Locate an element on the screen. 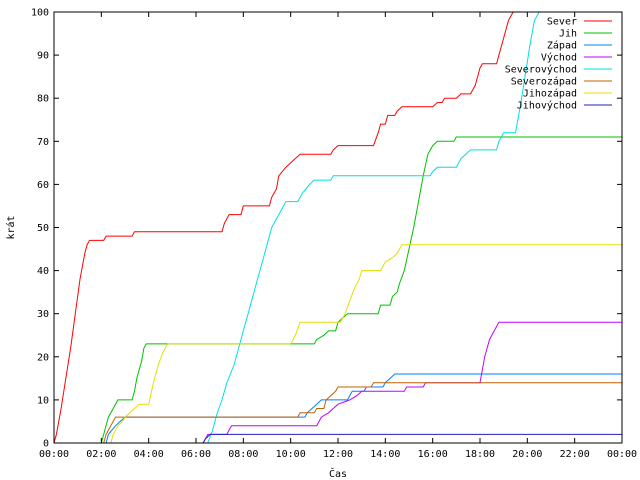  legend-label-5: Severovýchod is located at coordinates (541, 70).